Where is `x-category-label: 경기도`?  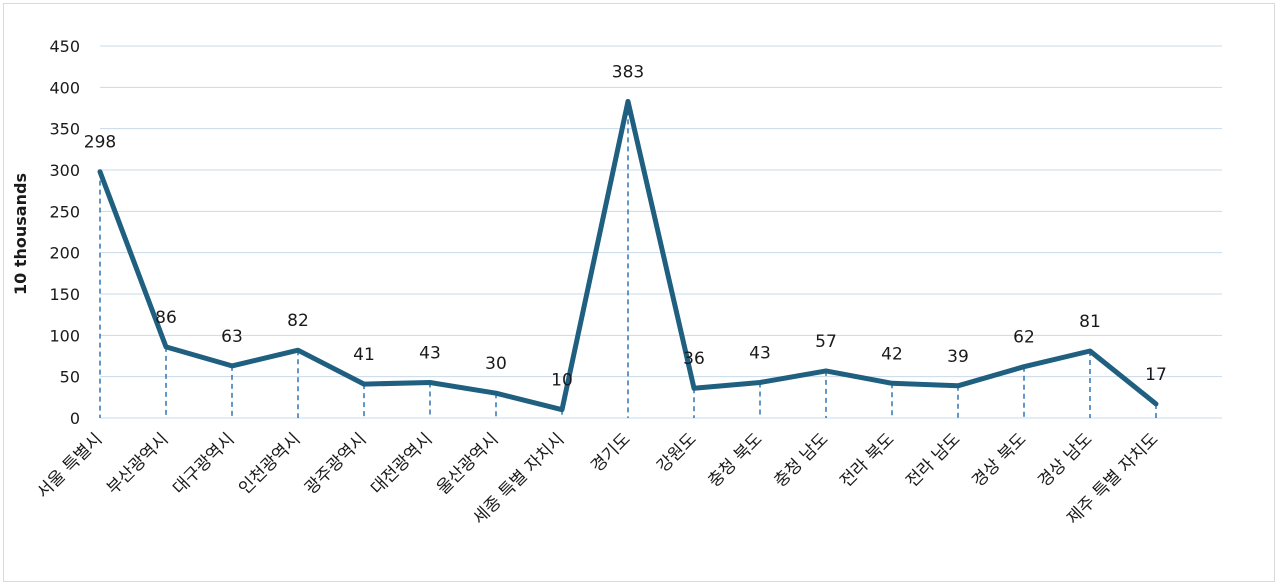
x-category-label: 경기도 is located at coordinates (610, 452).